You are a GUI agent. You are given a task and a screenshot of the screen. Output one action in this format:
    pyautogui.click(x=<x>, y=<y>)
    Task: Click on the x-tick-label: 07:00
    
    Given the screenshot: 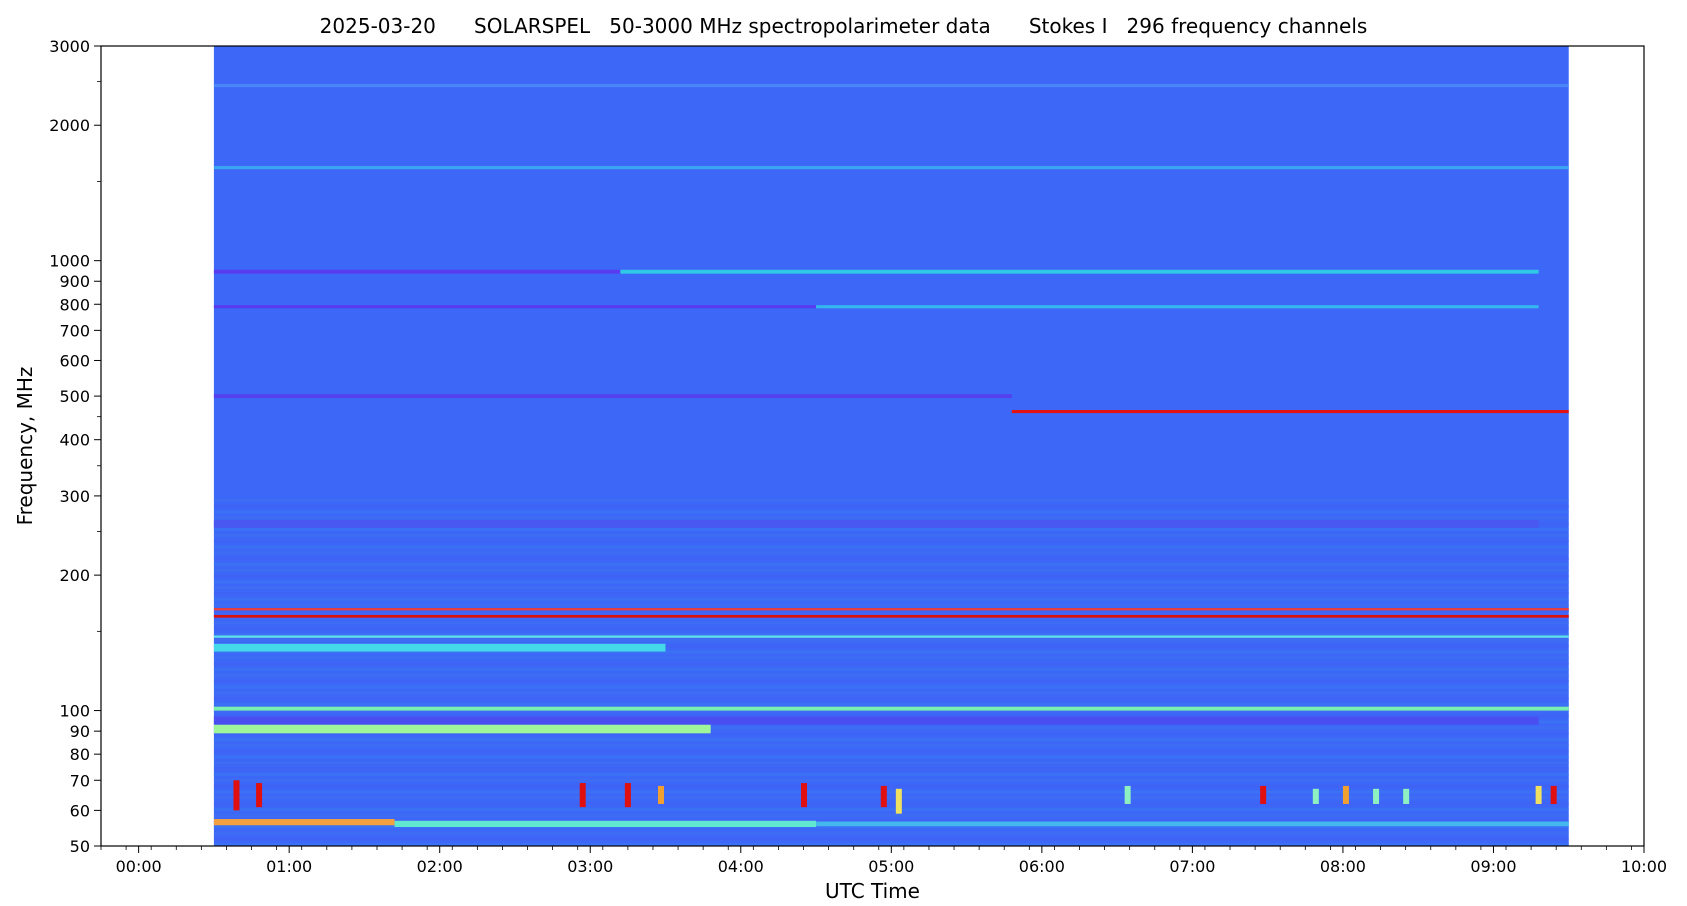 What is the action you would take?
    pyautogui.click(x=1192, y=866)
    